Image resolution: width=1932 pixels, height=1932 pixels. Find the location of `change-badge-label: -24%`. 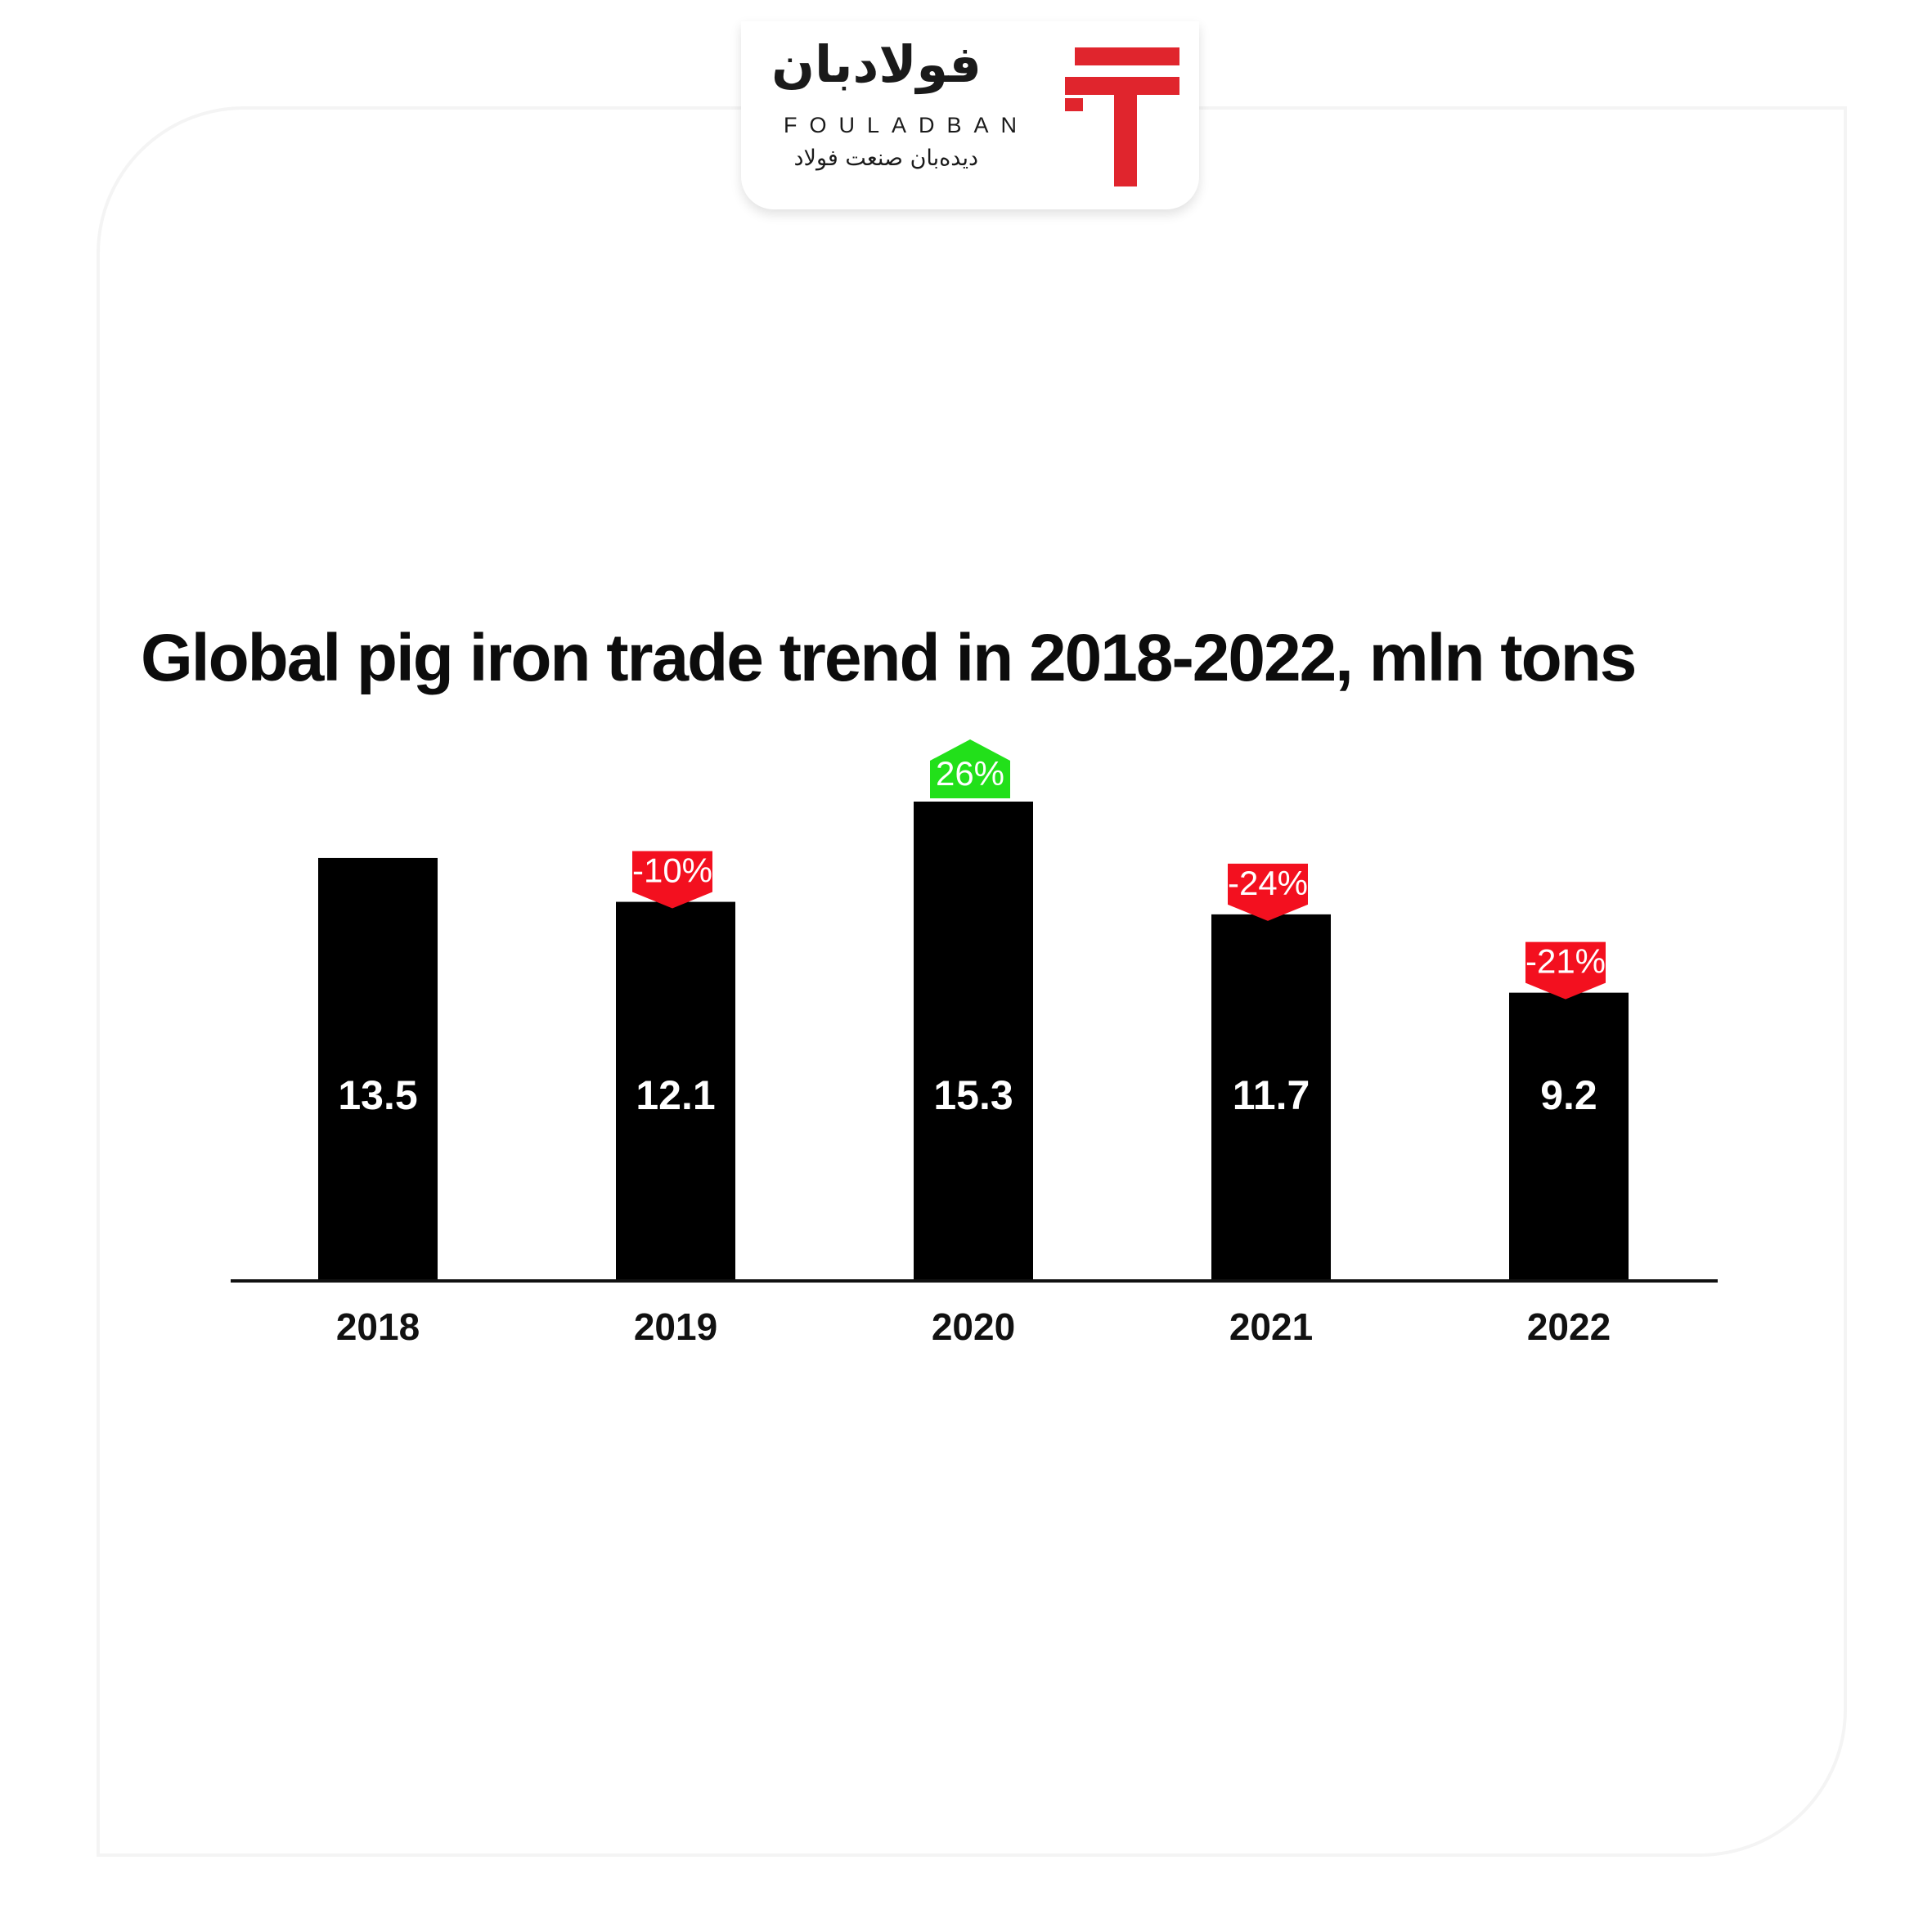

change-badge-label: -24% is located at coordinates (1268, 883).